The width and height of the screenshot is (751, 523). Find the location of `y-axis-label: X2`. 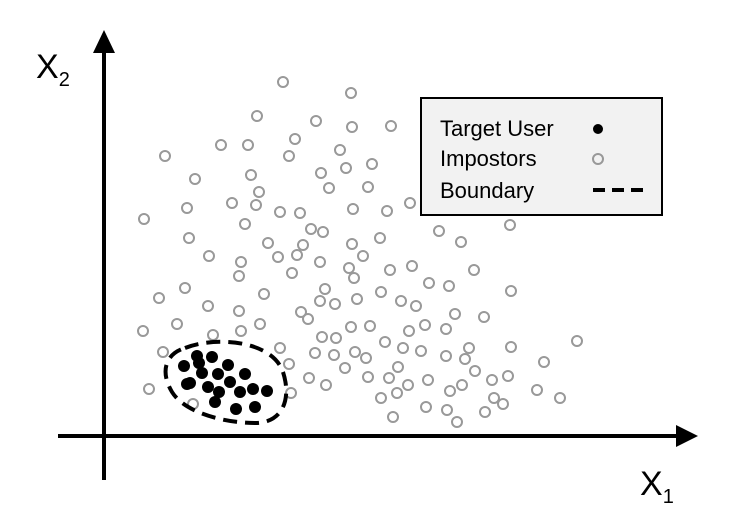

y-axis-label: X2 is located at coordinates (53, 69).